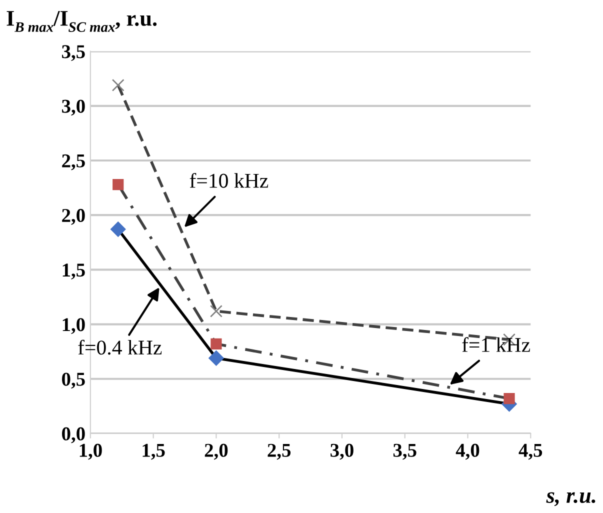 This screenshot has height=513, width=603. I want to click on annotation: f=0.4 kHz, so click(120, 347).